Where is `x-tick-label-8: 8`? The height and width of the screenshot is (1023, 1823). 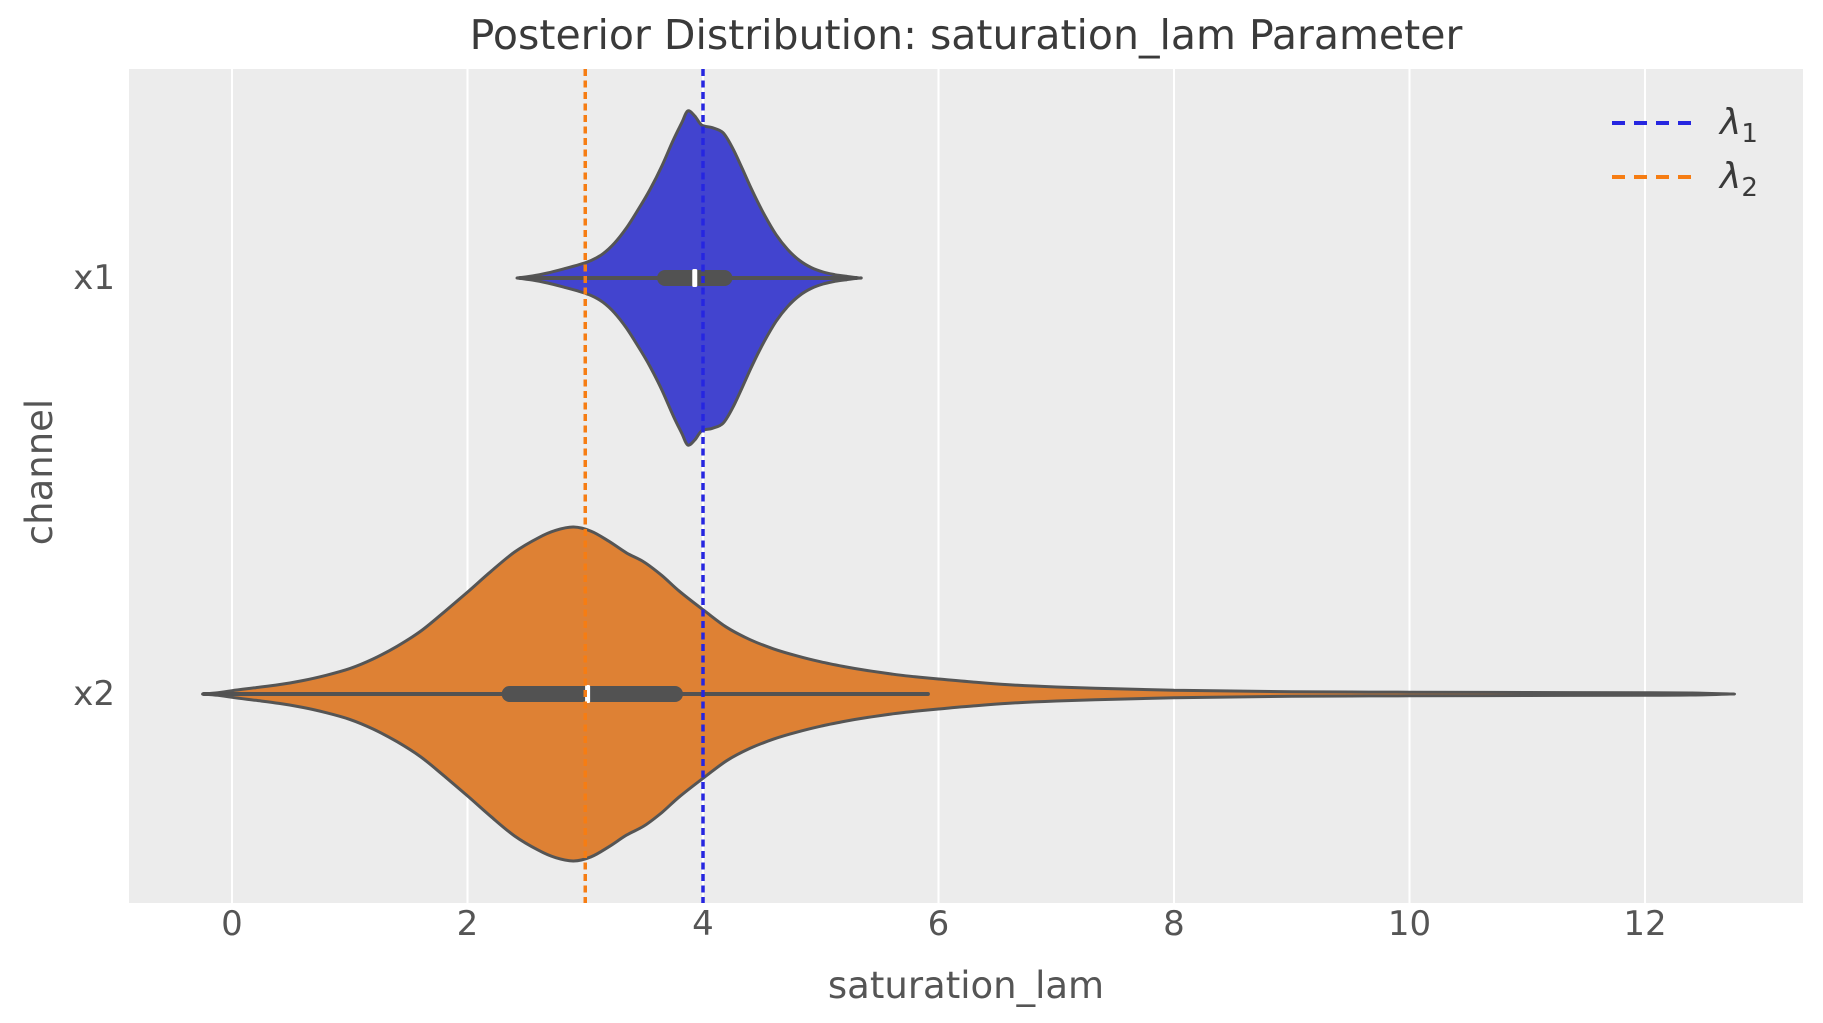
x-tick-label-8: 8 is located at coordinates (1174, 924).